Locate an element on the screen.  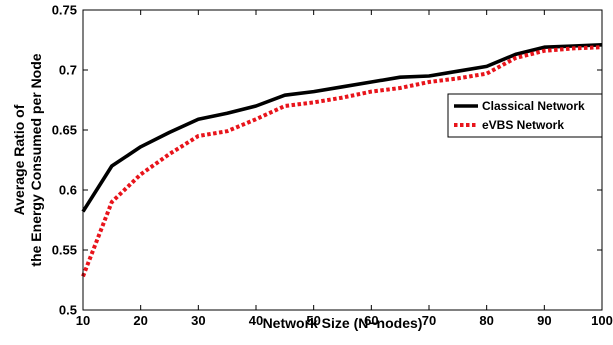
y-tick-label: 0.75 is located at coordinates (64, 10).